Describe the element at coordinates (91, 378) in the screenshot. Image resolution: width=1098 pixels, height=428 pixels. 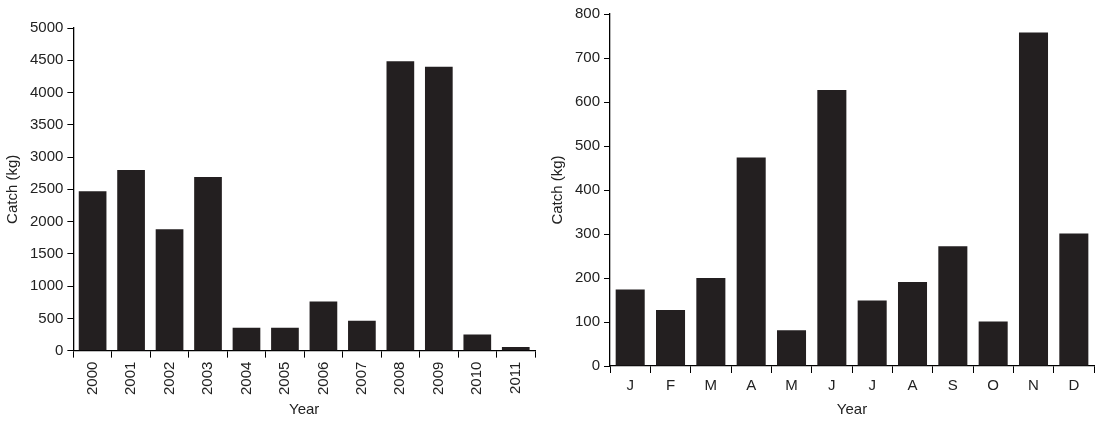
I see `x-tick-label: 2000` at that location.